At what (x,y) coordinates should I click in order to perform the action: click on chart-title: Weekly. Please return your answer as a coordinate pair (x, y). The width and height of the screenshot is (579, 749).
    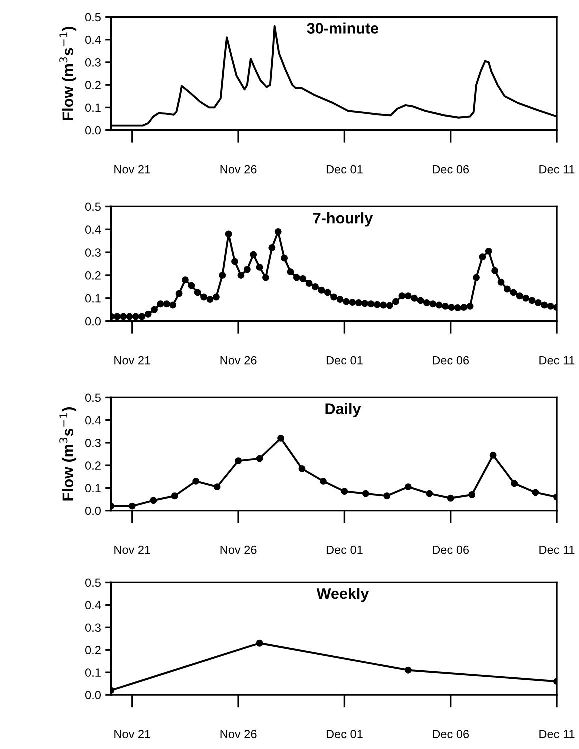
    Looking at the image, I should click on (343, 595).